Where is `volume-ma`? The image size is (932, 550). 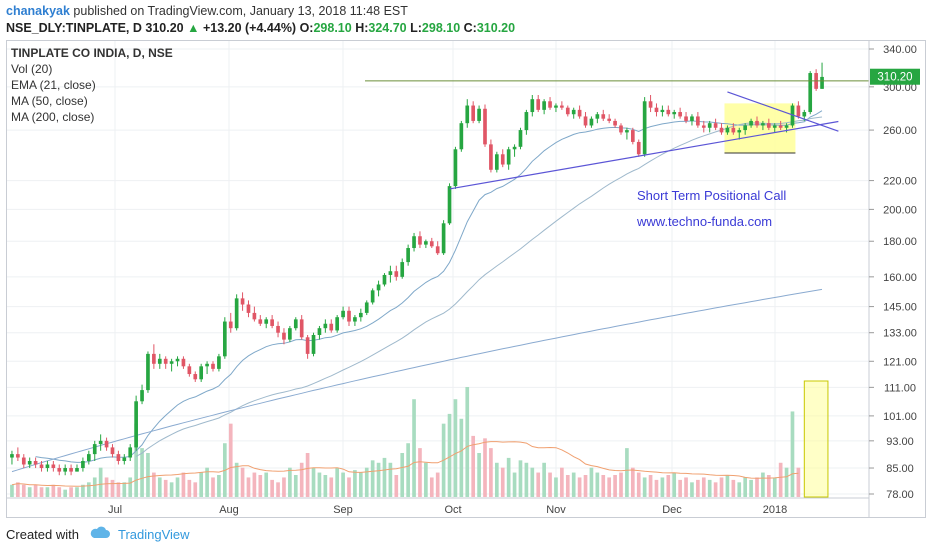
volume-ma is located at coordinates (405, 464).